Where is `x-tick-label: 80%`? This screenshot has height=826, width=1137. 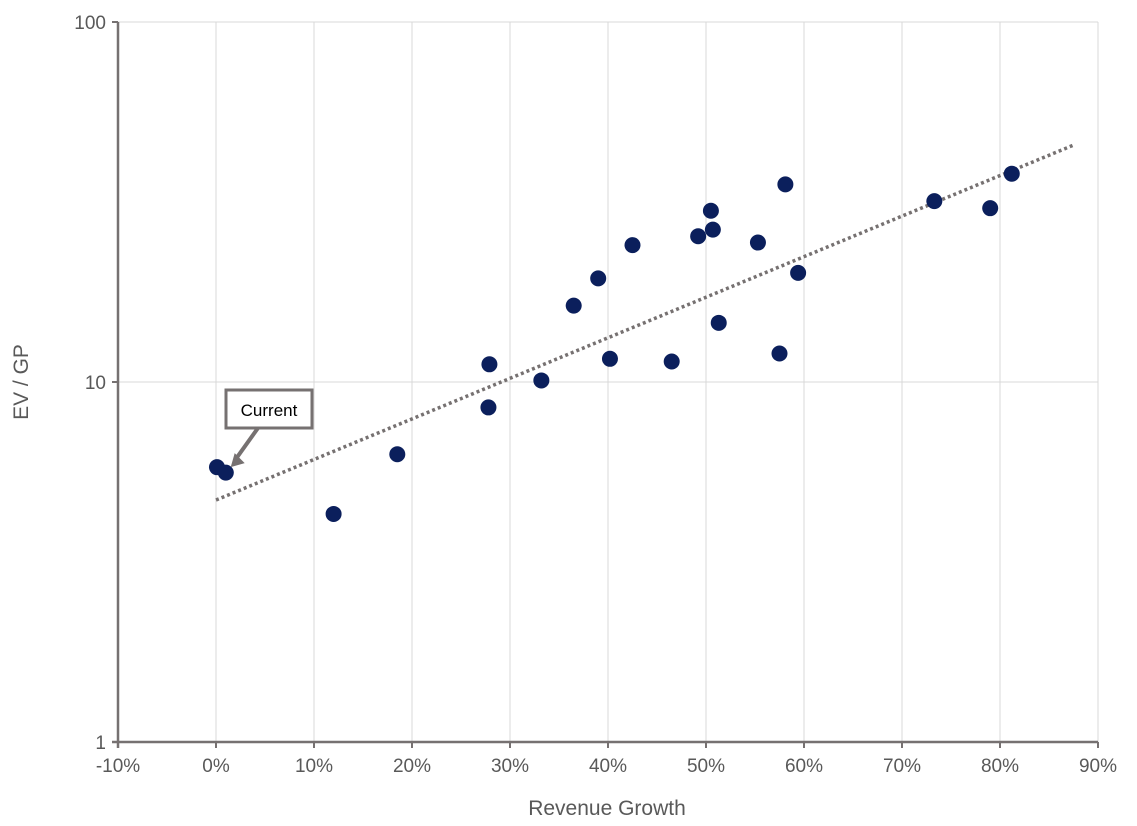
x-tick-label: 80% is located at coordinates (1000, 766).